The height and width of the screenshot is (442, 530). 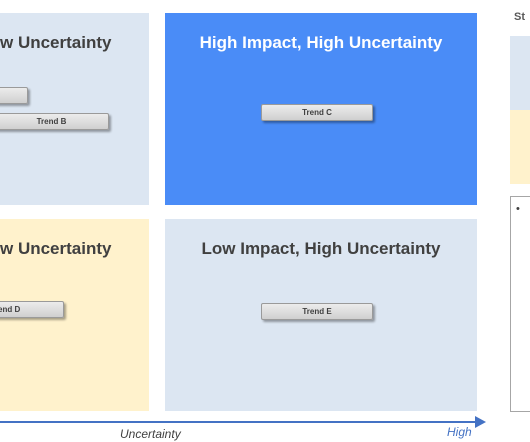 What do you see at coordinates (150, 434) in the screenshot?
I see `uncertainty-axis-label: Uncertainty` at bounding box center [150, 434].